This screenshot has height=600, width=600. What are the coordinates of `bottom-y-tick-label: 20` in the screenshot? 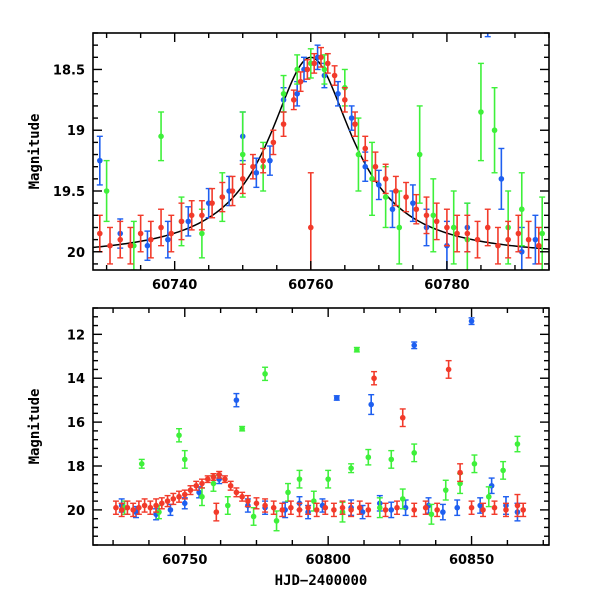 It's located at (76, 511).